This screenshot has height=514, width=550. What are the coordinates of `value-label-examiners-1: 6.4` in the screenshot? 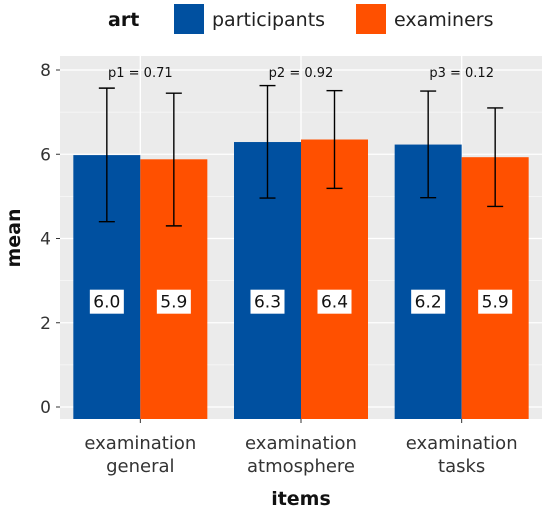 It's located at (334, 303).